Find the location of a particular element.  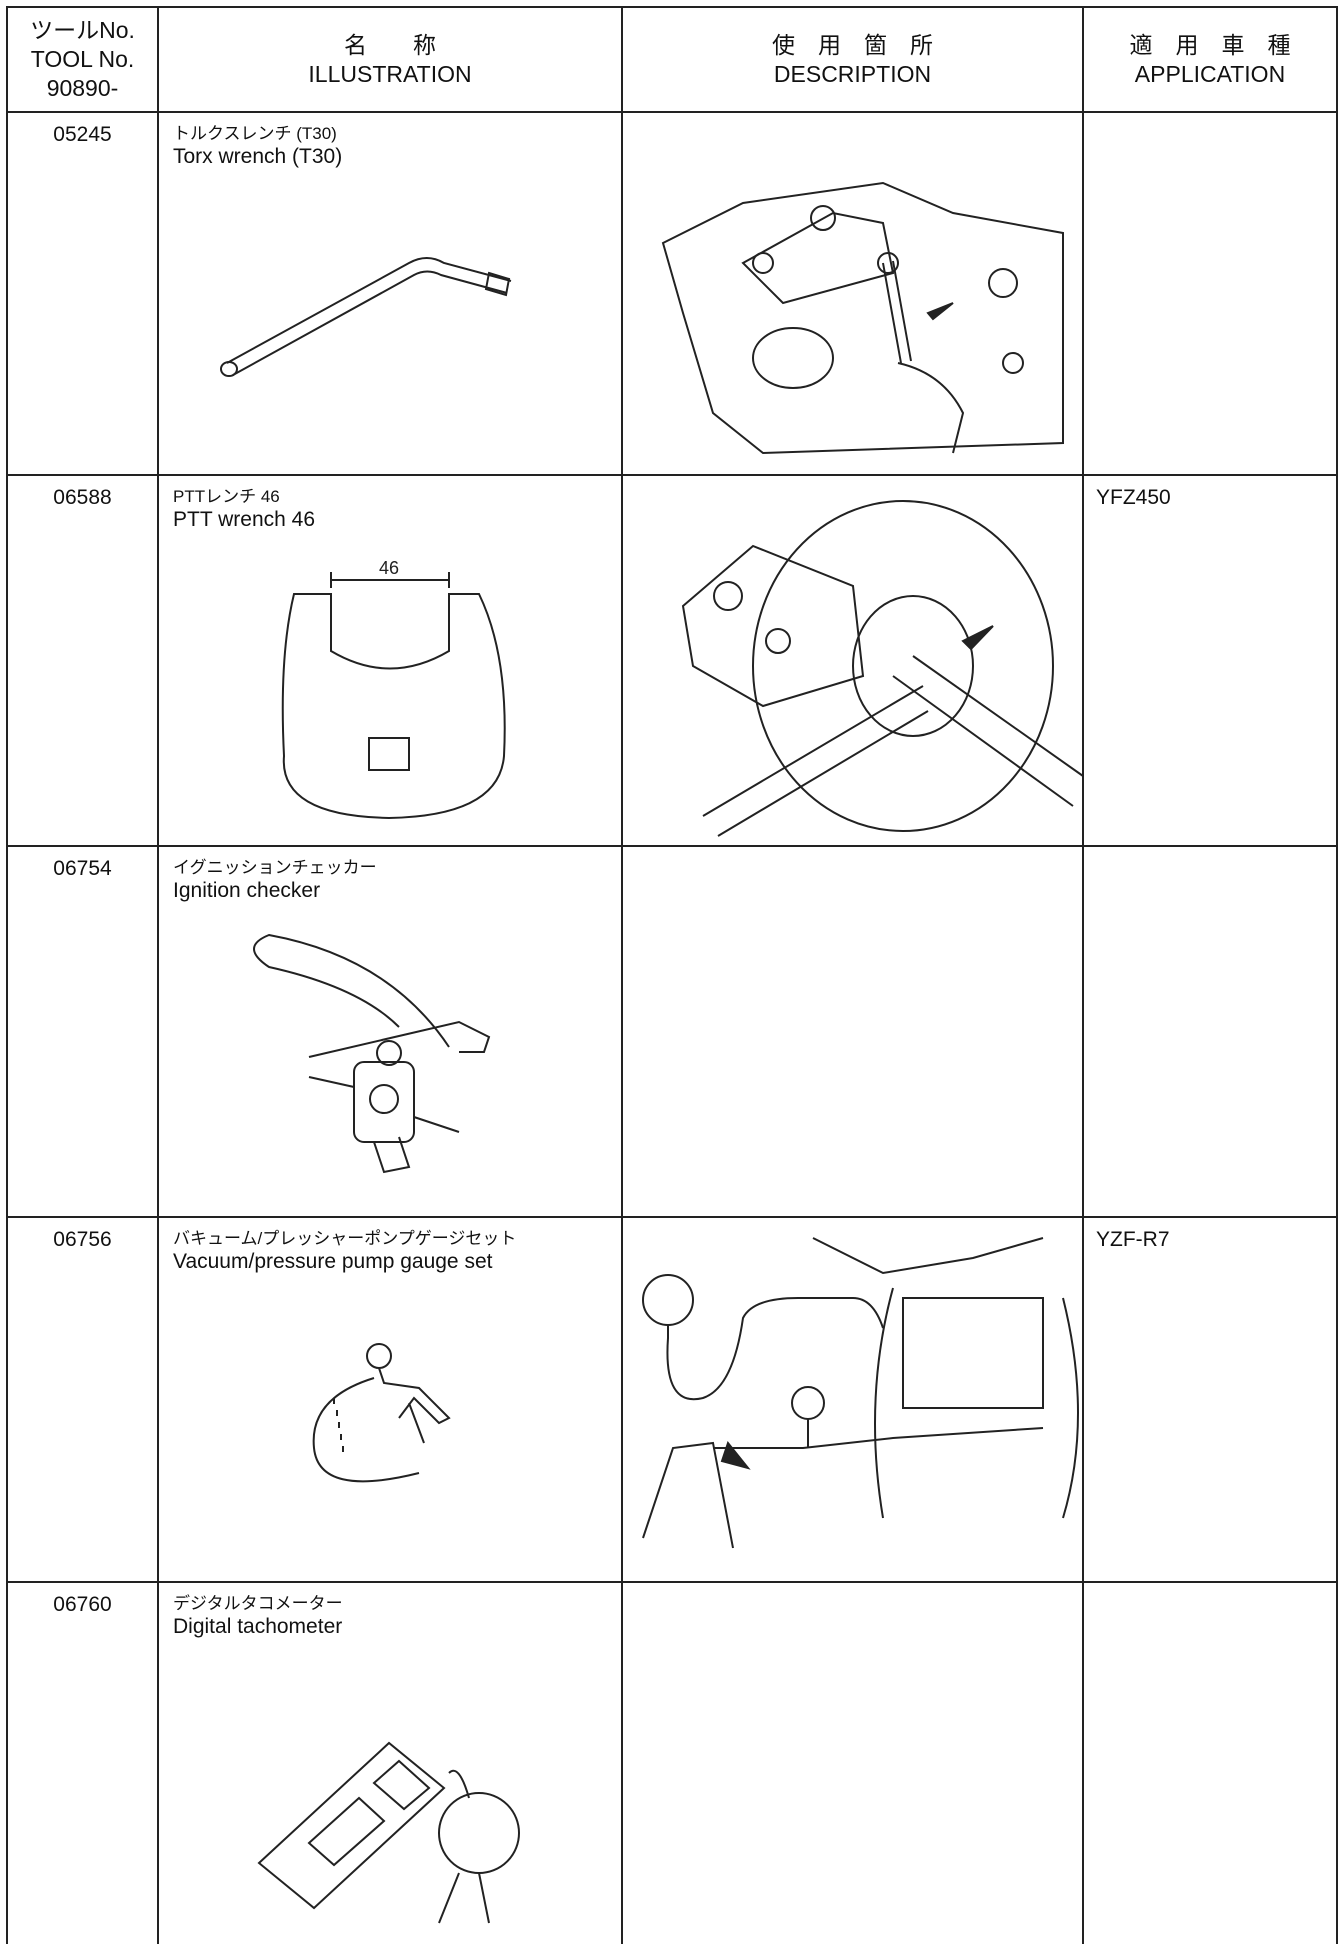

name-cell: PTTレンチ 46 PTT wrench 46 46 is located at coordinates (390, 660).